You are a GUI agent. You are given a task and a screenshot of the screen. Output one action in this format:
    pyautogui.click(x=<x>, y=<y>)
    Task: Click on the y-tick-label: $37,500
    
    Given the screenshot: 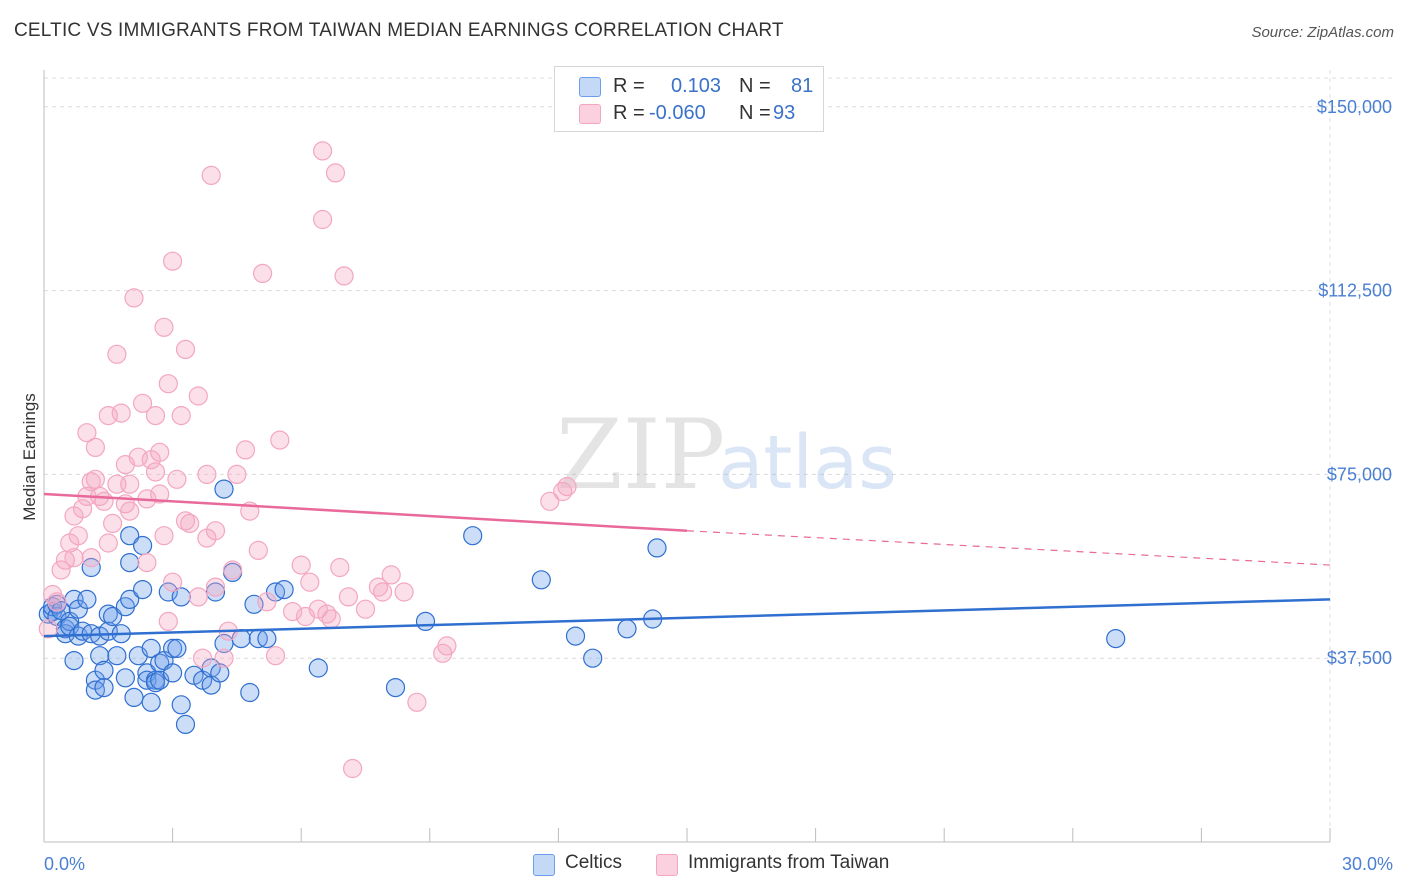 What is the action you would take?
    pyautogui.click(x=1359, y=658)
    